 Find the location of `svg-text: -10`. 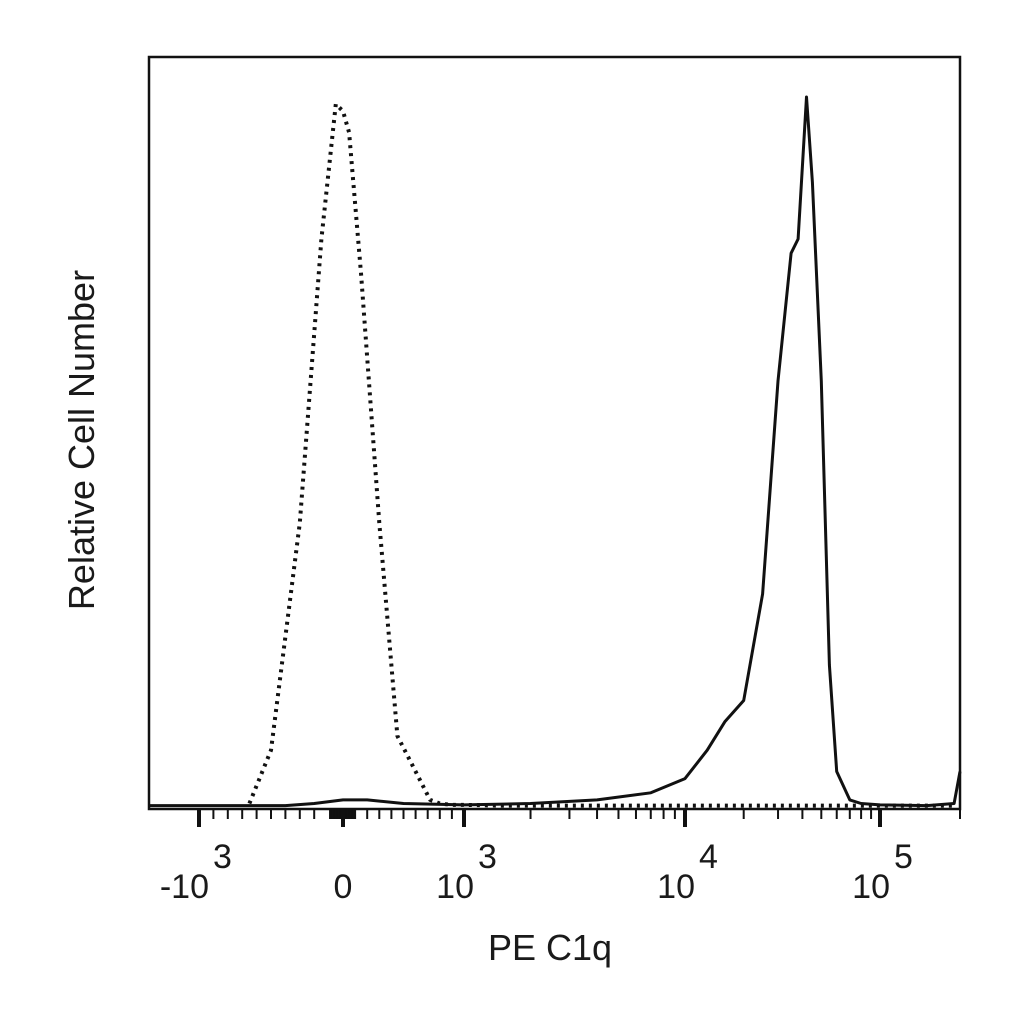

svg-text: -10 is located at coordinates (184, 887).